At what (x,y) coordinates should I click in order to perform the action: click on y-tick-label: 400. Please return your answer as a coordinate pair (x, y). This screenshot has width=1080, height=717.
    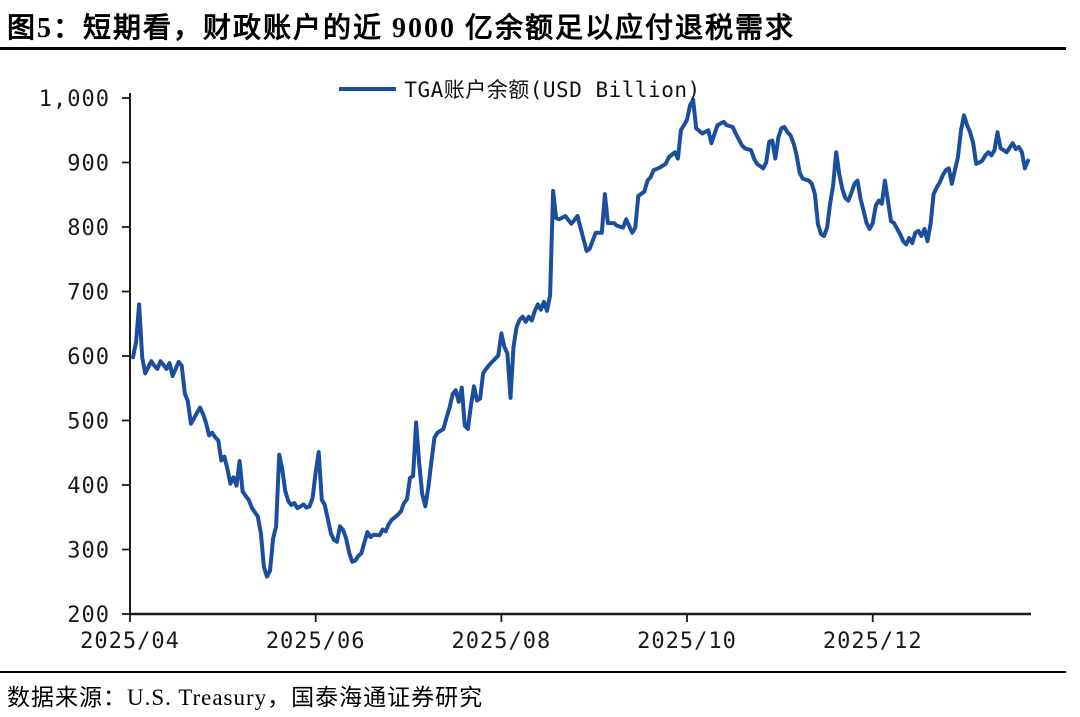
    Looking at the image, I should click on (88, 486).